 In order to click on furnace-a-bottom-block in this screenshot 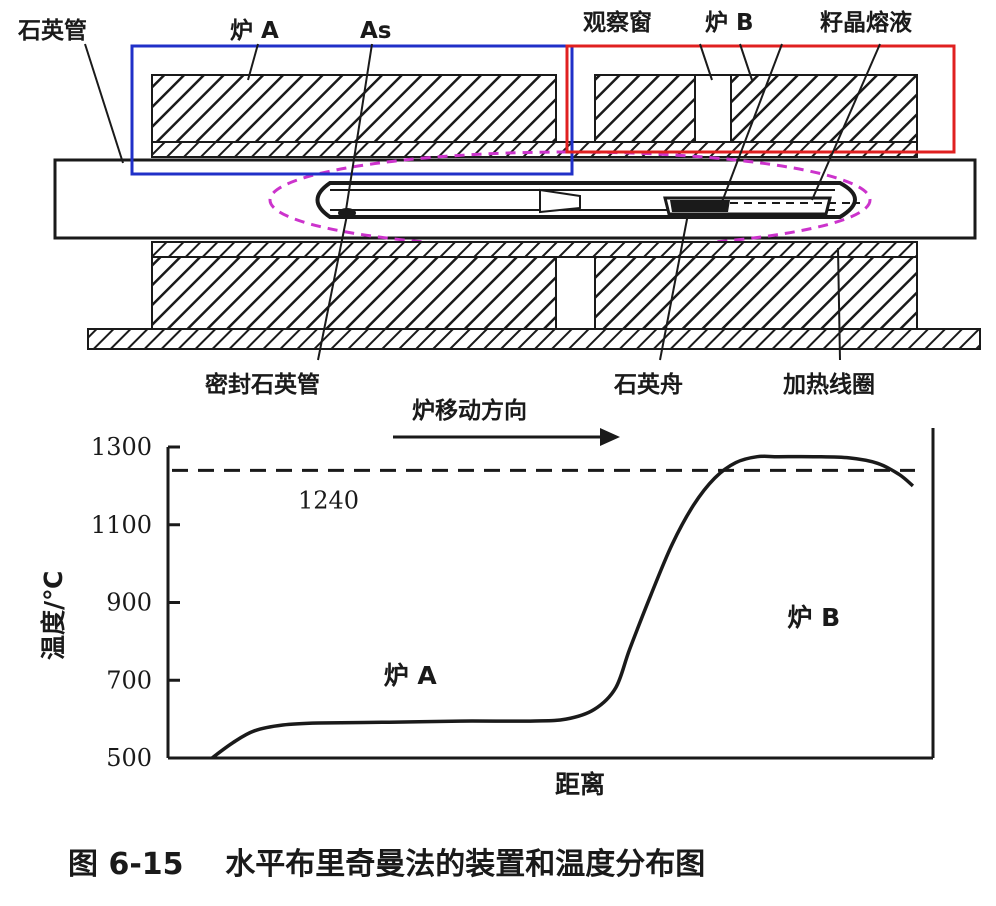, I will do `click(354, 293)`.